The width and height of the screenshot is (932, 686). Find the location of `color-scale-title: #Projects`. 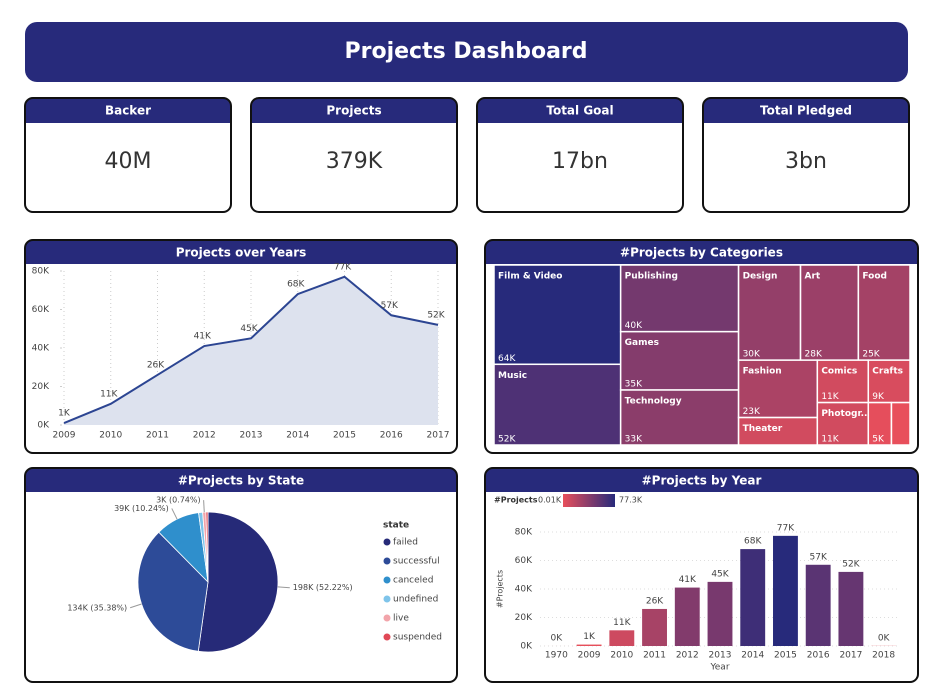

color-scale-title: #Projects is located at coordinates (516, 500).